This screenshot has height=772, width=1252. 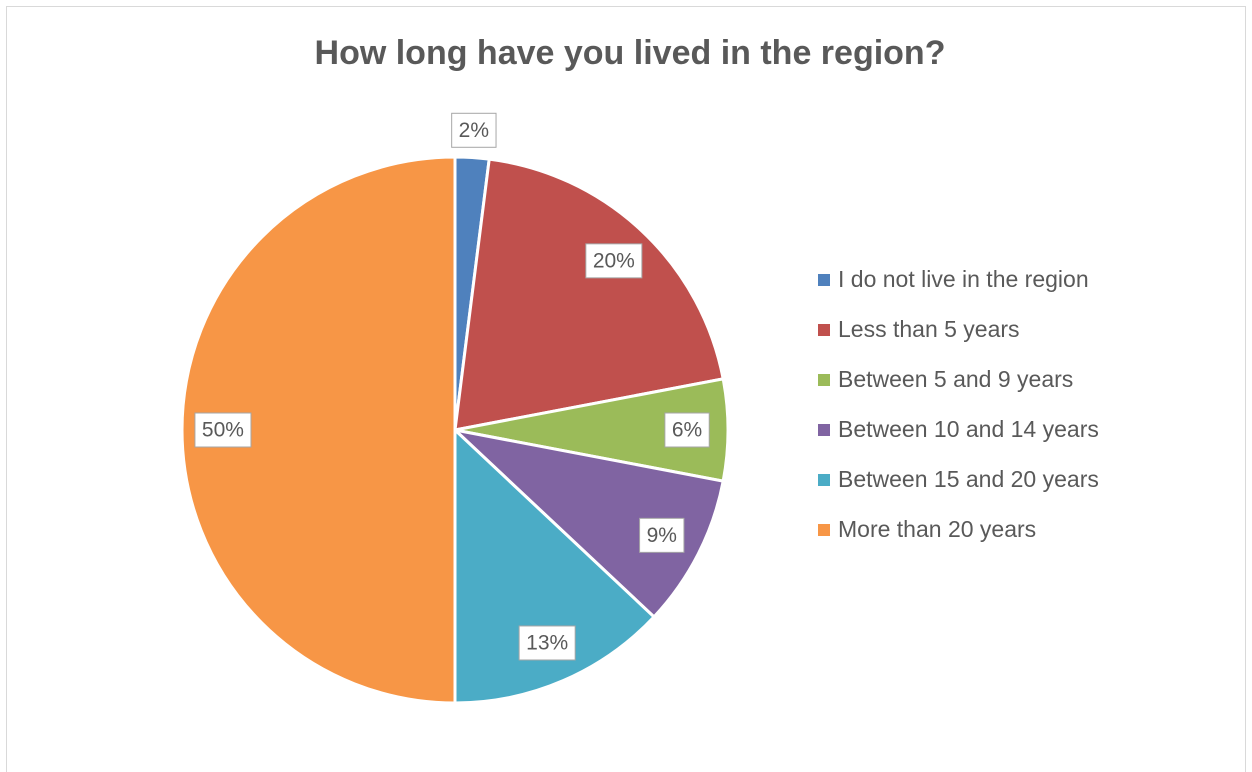 I want to click on data-label: 50%, so click(x=223, y=430).